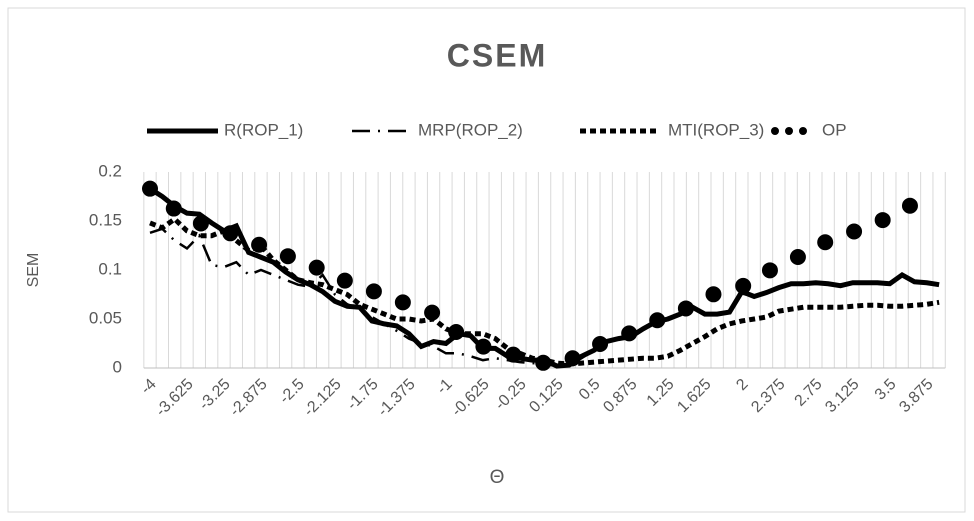  What do you see at coordinates (105, 219) in the screenshot?
I see `y-tick-label: 0.15` at bounding box center [105, 219].